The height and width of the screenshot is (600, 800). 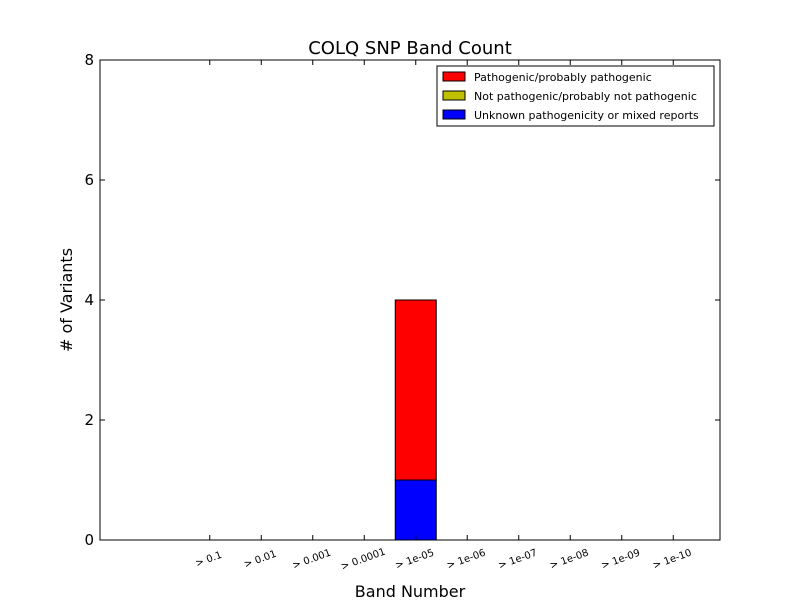 What do you see at coordinates (570, 560) in the screenshot?
I see `x-tick-label: > 1e-08` at bounding box center [570, 560].